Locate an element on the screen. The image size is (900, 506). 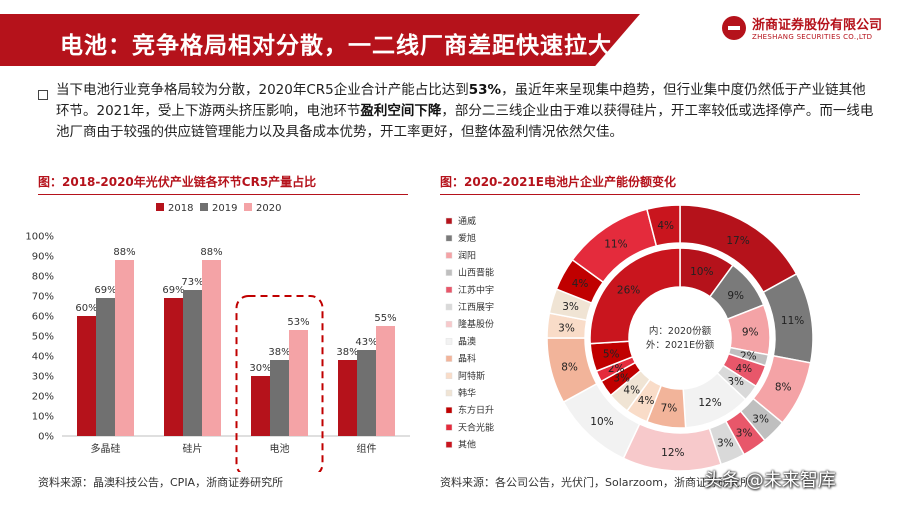
highlight-dashed-box is located at coordinates (279, 383).